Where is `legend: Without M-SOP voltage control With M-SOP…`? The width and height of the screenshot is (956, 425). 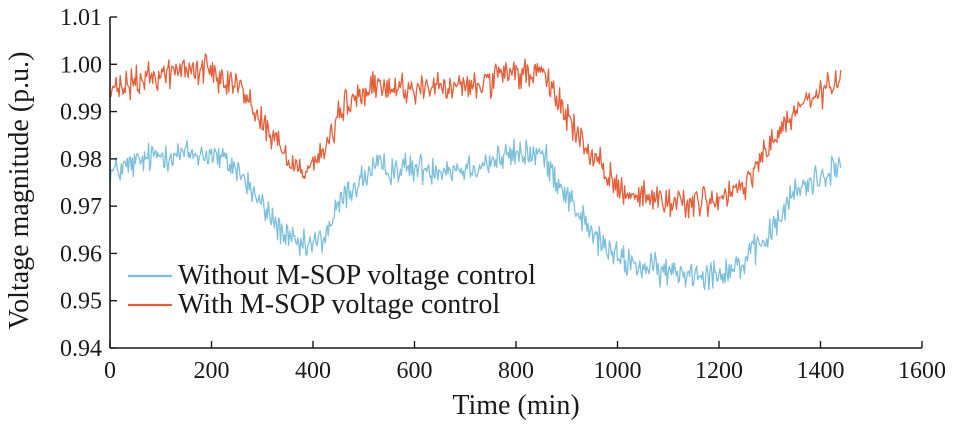 legend: Without M-SOP voltage control With M-SOP… is located at coordinates (332, 290).